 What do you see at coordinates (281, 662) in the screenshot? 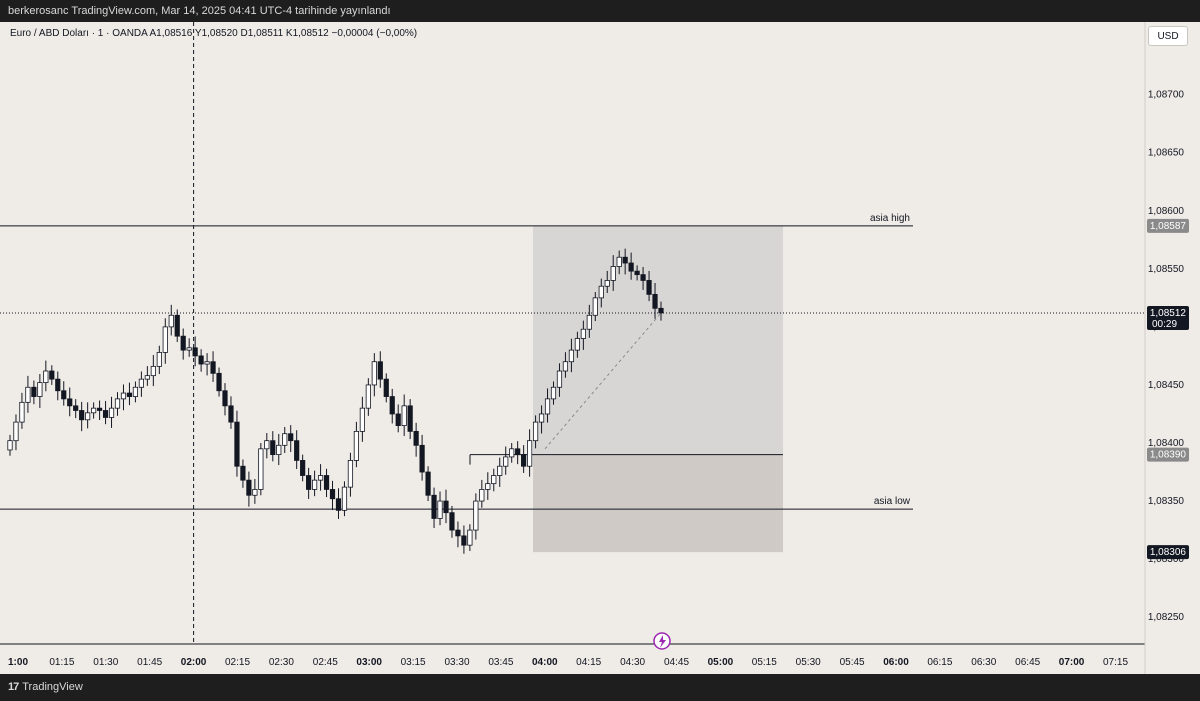
I see `time-tick-label: 02:30` at bounding box center [281, 662].